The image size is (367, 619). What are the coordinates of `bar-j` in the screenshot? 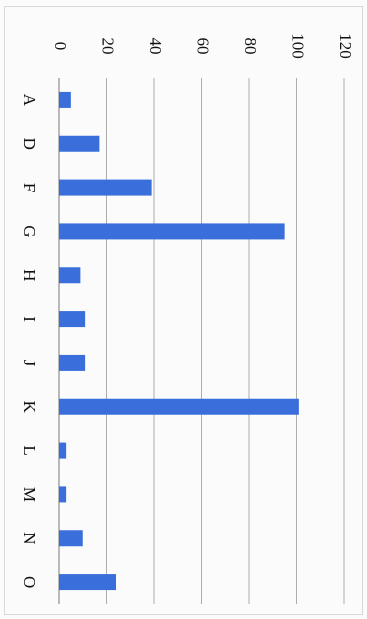 It's located at (72, 362).